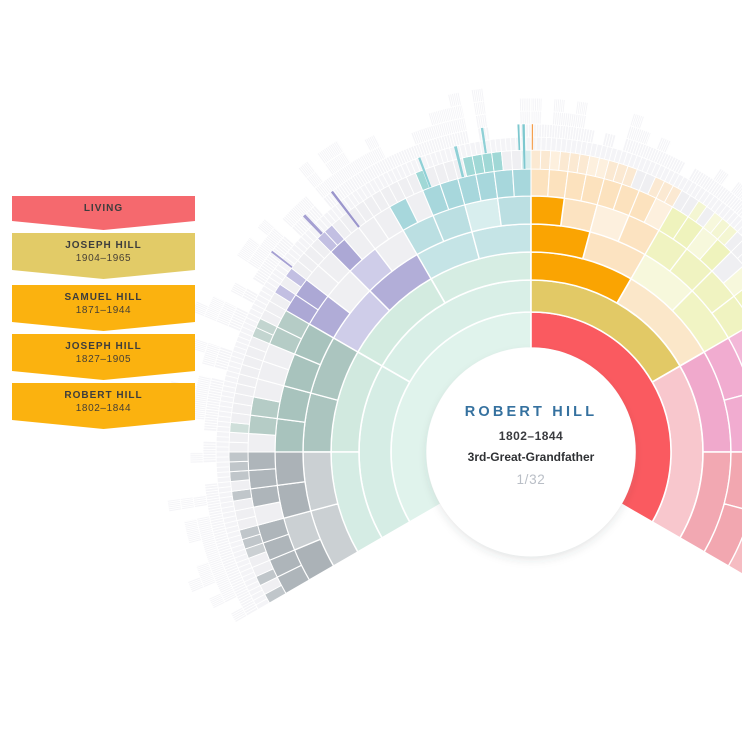 Image resolution: width=742 pixels, height=742 pixels. I want to click on lineage-banner-joseph-hill-1827: JOSEPH HILL 1827–1905, so click(103, 357).